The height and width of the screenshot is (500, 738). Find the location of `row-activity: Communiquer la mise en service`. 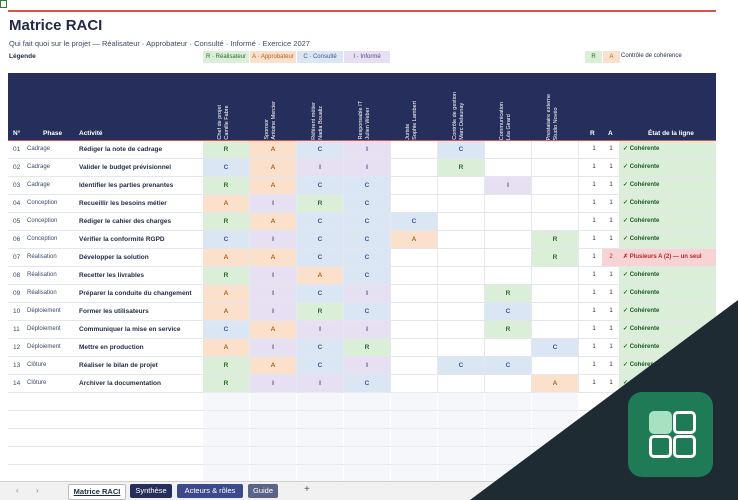

row-activity: Communiquer la mise en service is located at coordinates (130, 329).